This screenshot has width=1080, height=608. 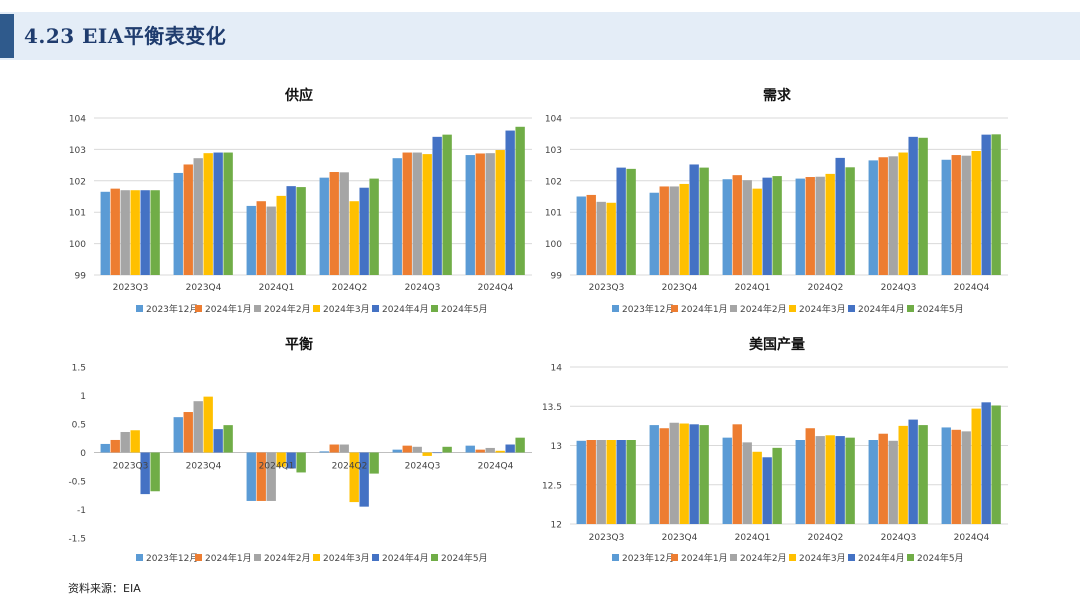 What do you see at coordinates (557, 369) in the screenshot?
I see `y-tick-label: 14` at bounding box center [557, 369].